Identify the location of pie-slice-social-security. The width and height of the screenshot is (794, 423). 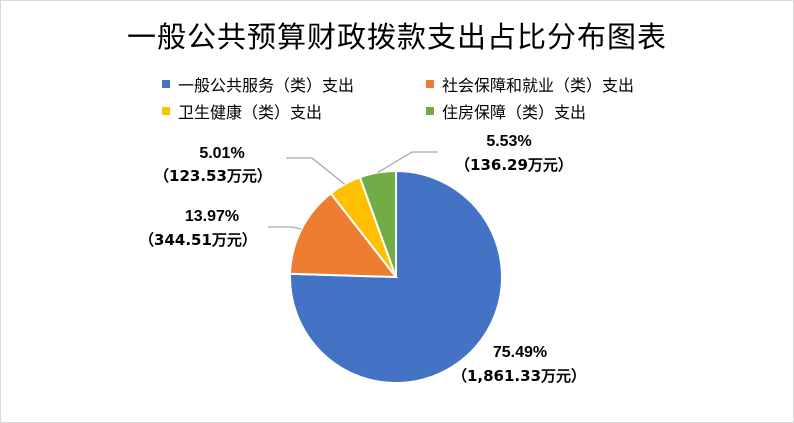
(344, 235).